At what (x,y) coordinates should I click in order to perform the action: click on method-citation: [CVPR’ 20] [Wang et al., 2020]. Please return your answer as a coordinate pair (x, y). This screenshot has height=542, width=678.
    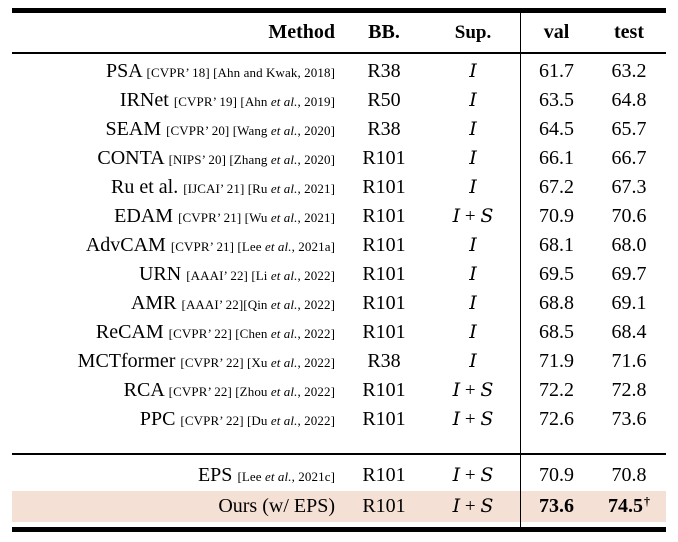
    Looking at the image, I should click on (250, 130).